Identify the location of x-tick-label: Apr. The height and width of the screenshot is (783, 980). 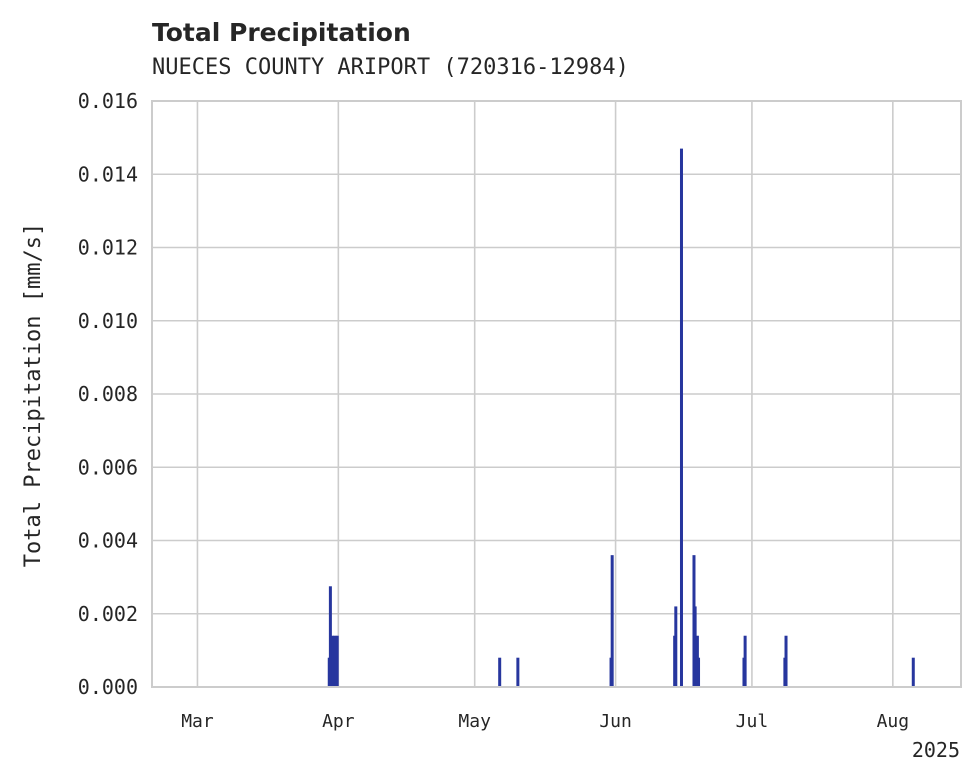
(338, 721).